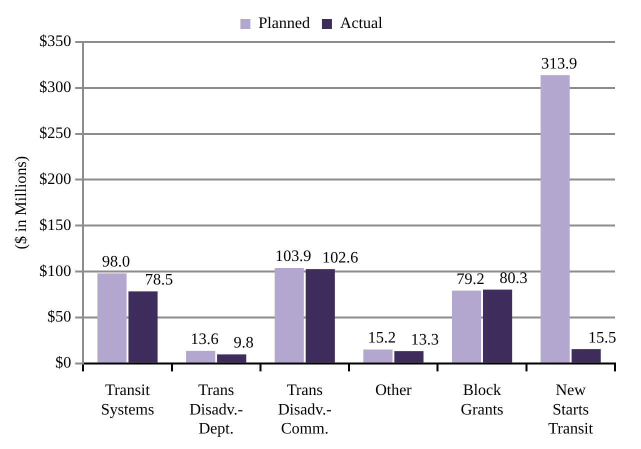 This screenshot has height=449, width=641. I want to click on y-tick-label: $100, so click(55, 271).